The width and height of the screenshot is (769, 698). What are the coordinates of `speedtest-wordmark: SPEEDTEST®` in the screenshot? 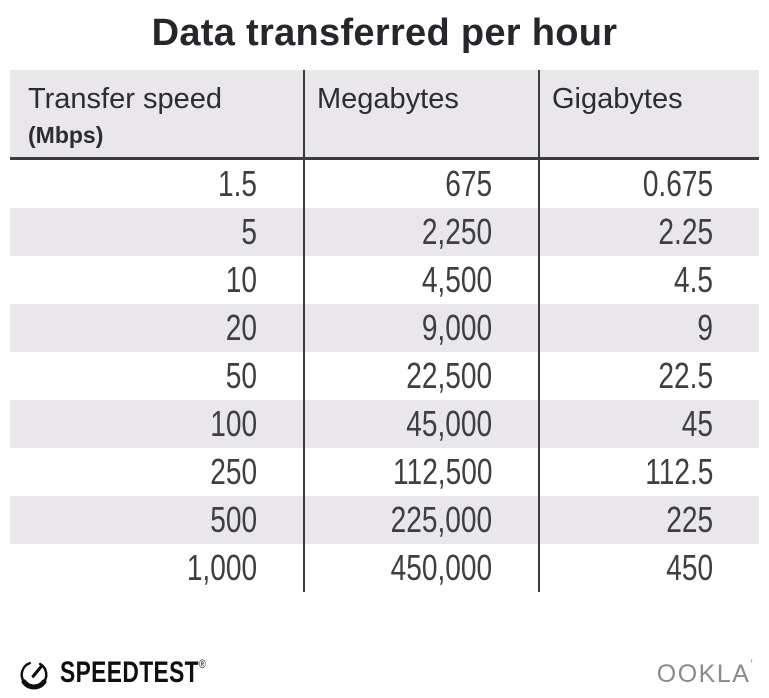 It's located at (133, 673).